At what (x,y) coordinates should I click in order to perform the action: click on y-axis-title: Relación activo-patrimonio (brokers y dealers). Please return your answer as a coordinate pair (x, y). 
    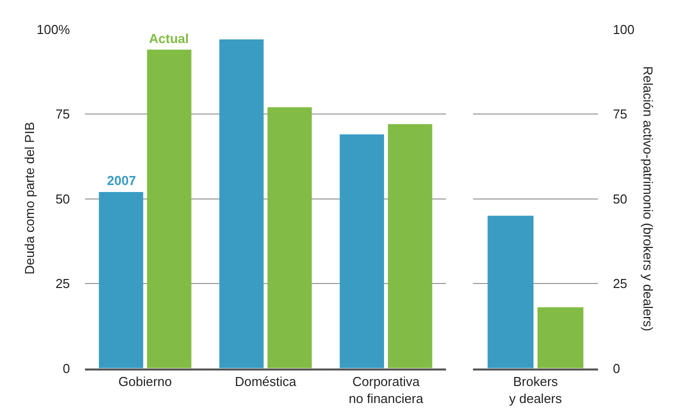
    Looking at the image, I should click on (648, 199).